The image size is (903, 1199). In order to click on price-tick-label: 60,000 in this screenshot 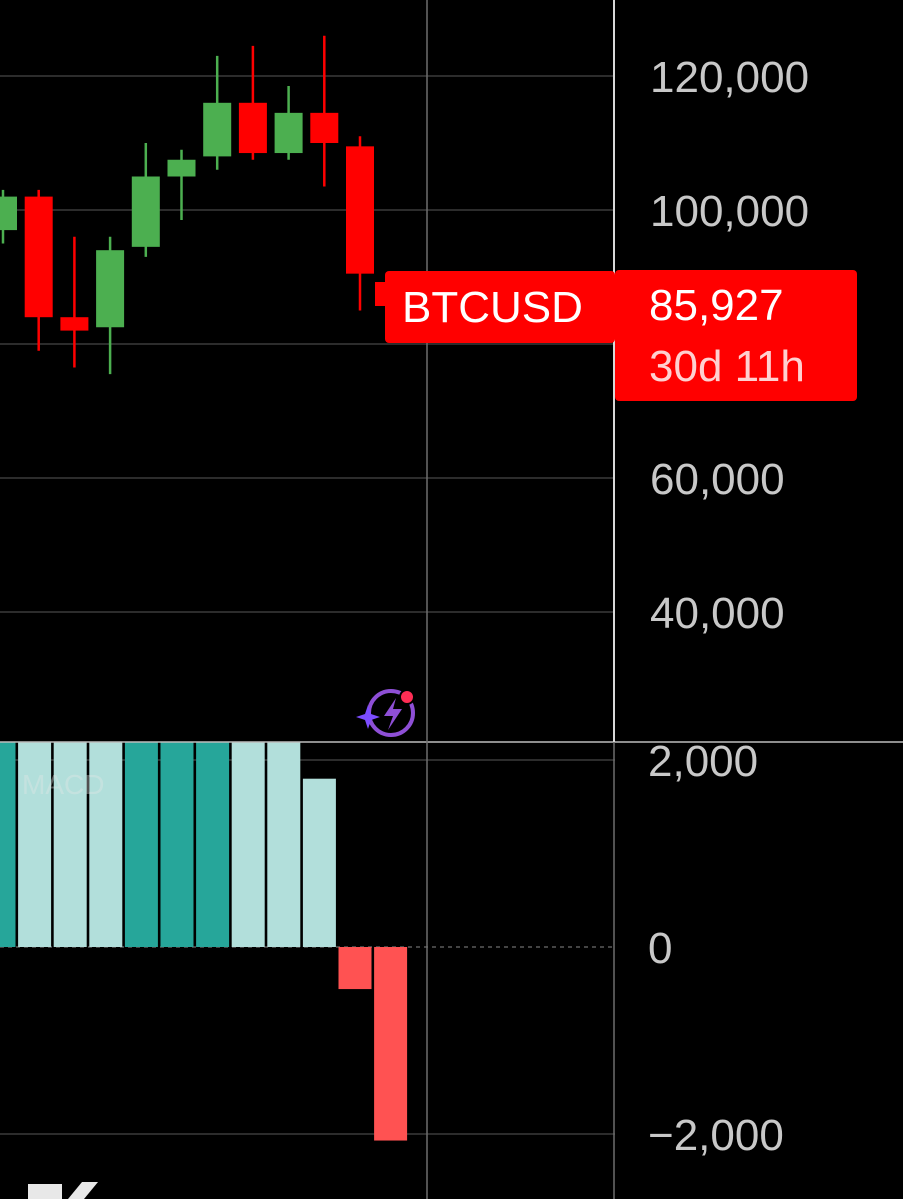, I will do `click(717, 479)`.